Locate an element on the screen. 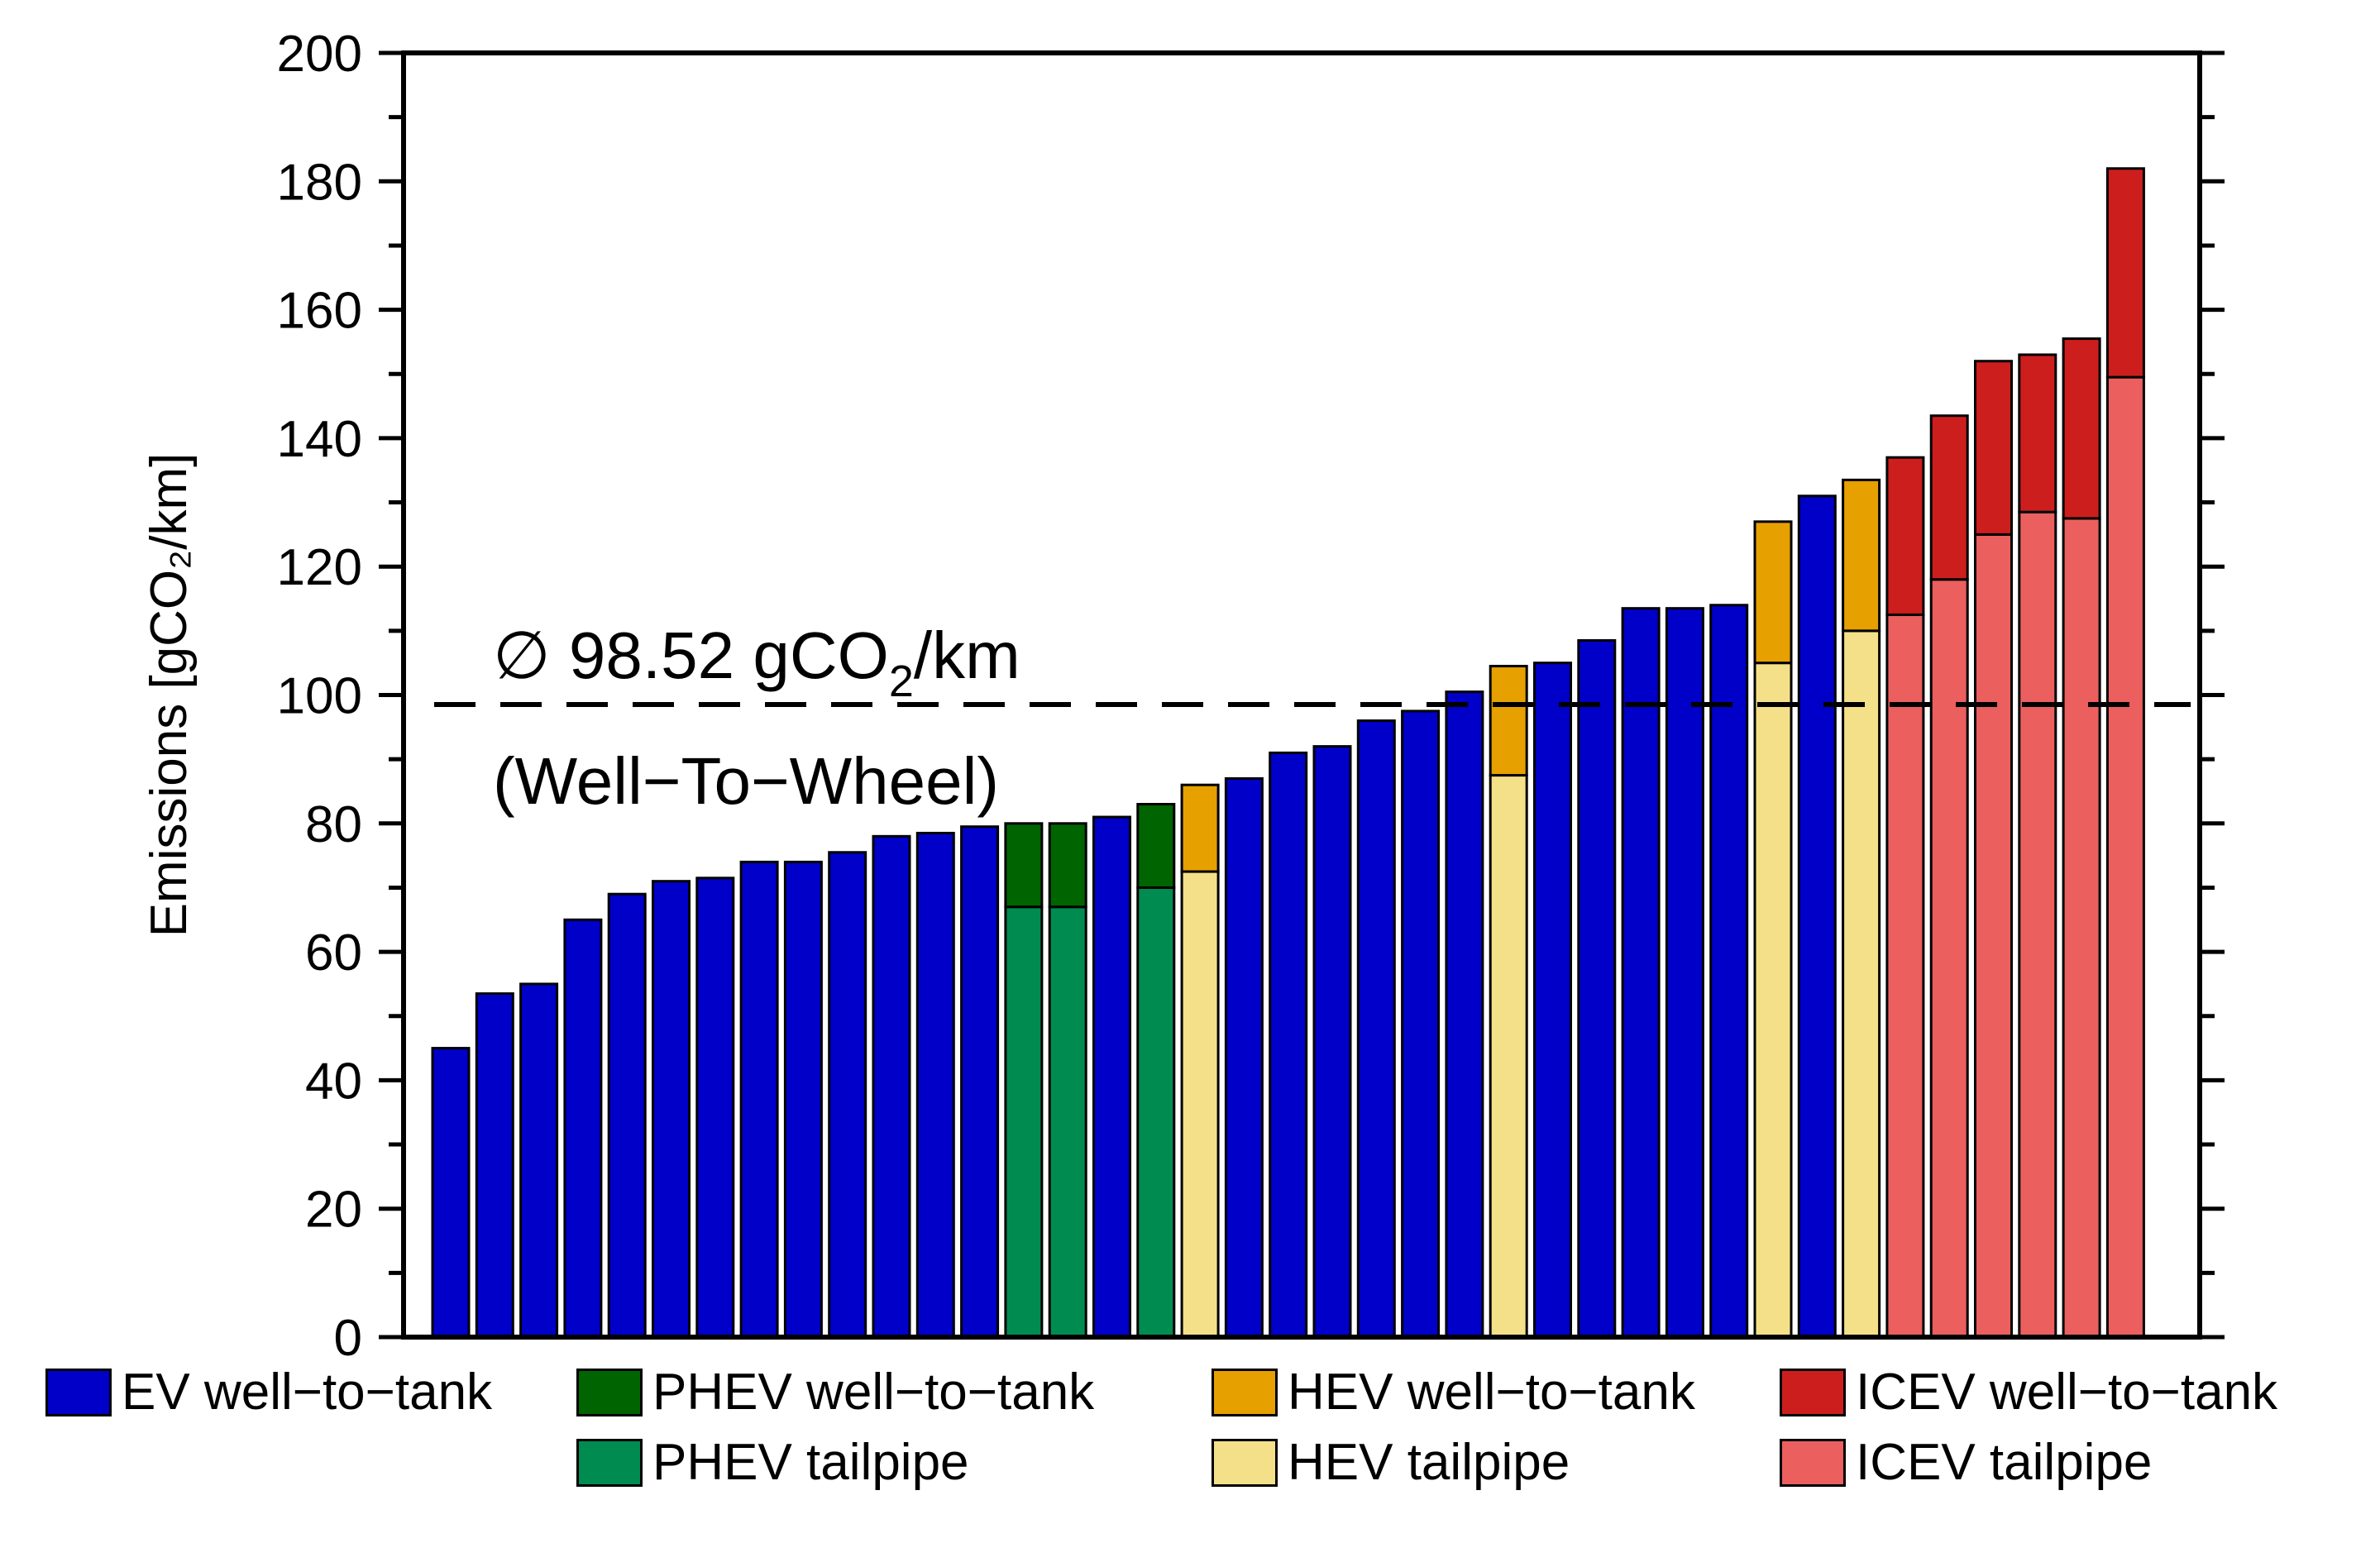 The width and height of the screenshot is (2380, 1543). legend-label: PHEV tailpipe is located at coordinates (810, 1462).